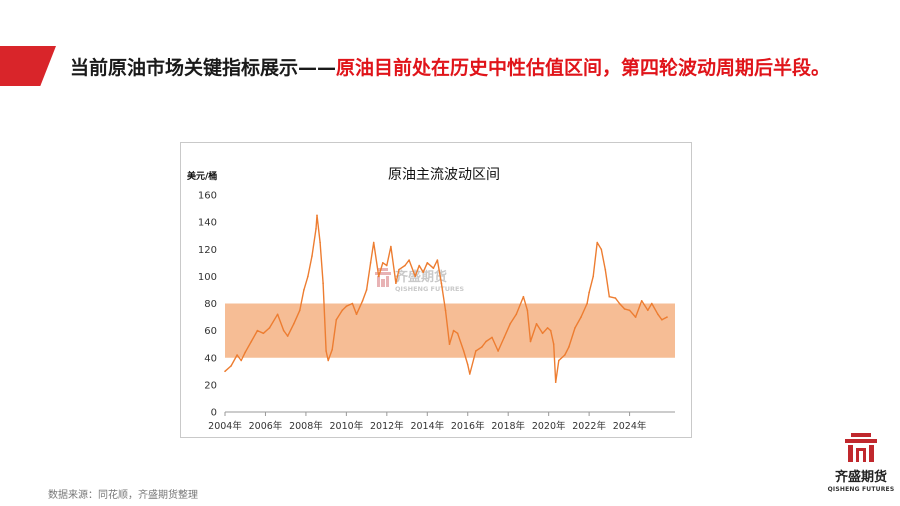 Image resolution: width=900 pixels, height=506 pixels. Describe the element at coordinates (207, 277) in the screenshot. I see `y-tick-label: 100` at that location.